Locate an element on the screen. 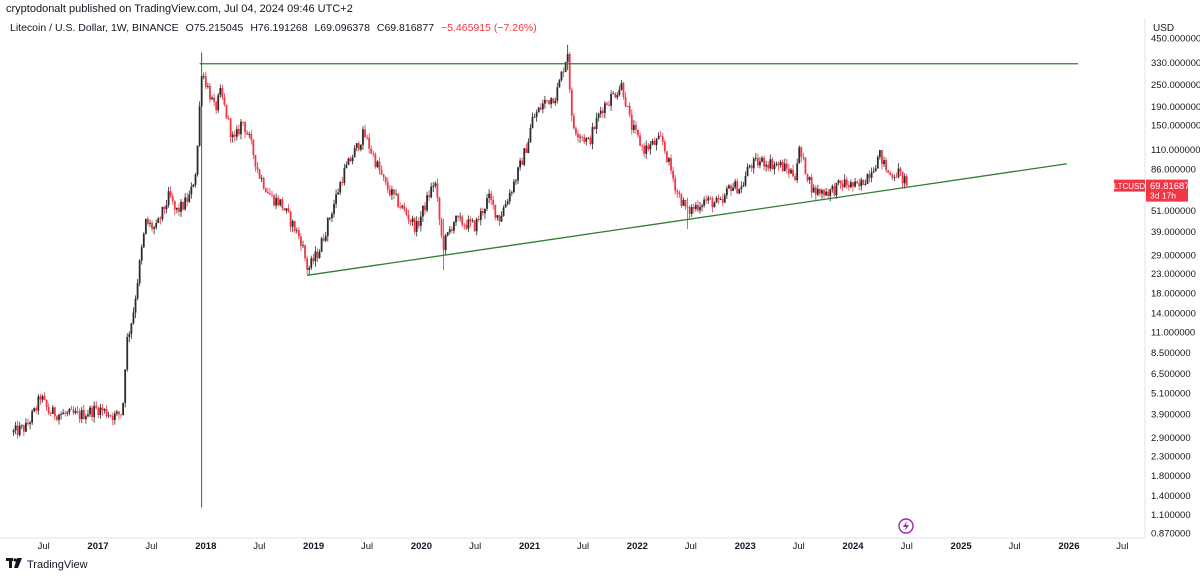 This screenshot has height=577, width=1200. time-tick-label: 2021 is located at coordinates (530, 546).